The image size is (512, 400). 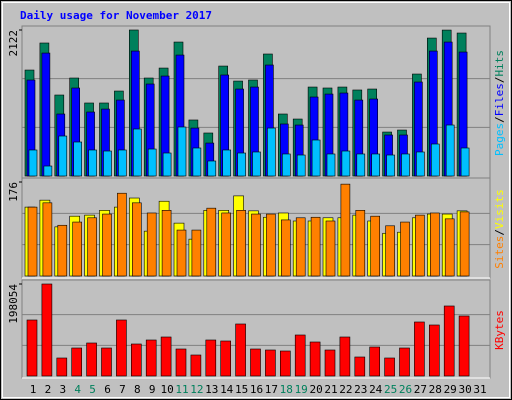 I want to click on x-tick-label: 25, so click(x=390, y=389).